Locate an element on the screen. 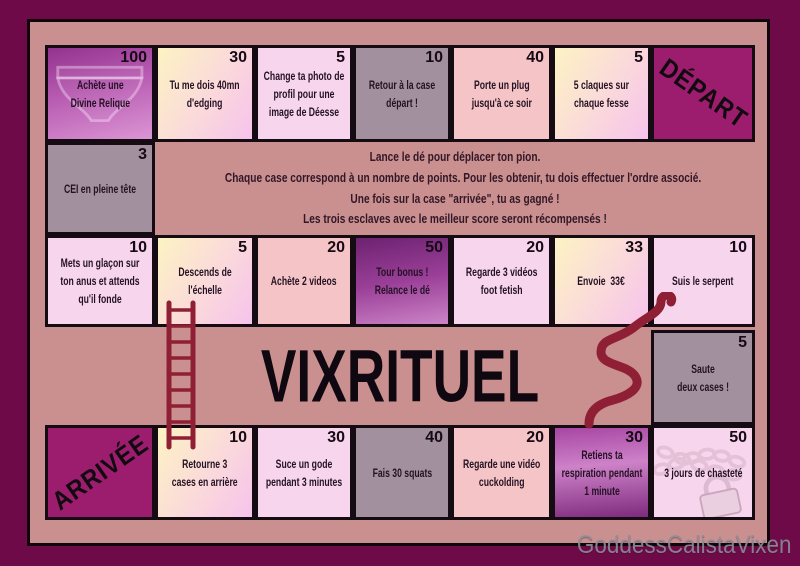 This screenshot has width=800, height=566. cell-text: Achète une Divine Relique is located at coordinates (100, 93).